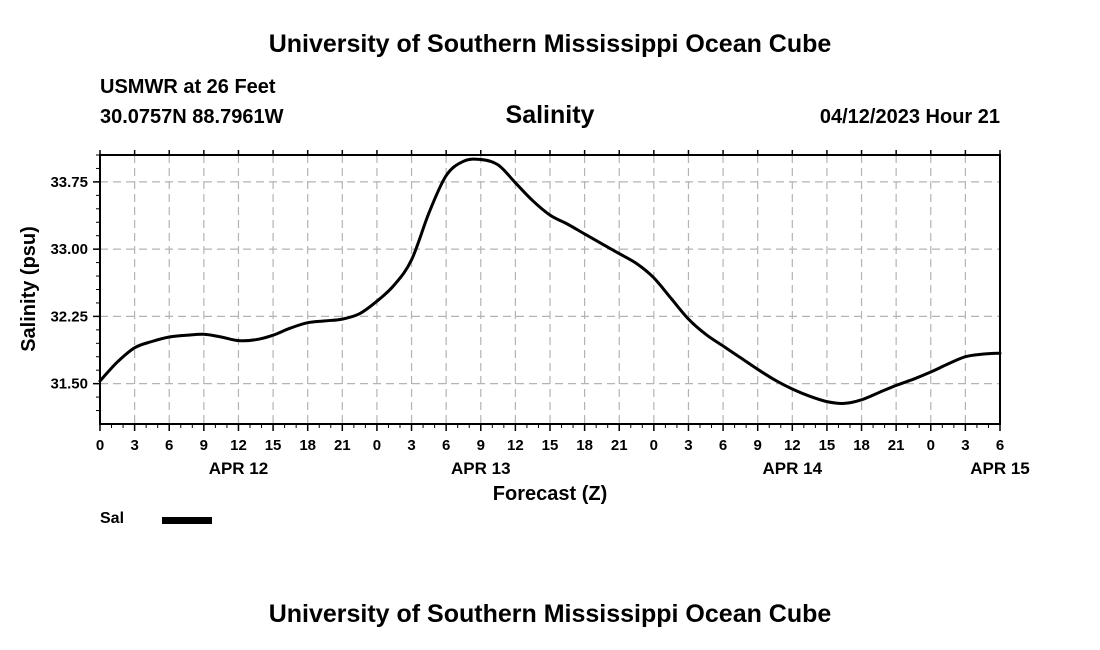  I want to click on x-axis-label: Forecast (Z), so click(550, 494).